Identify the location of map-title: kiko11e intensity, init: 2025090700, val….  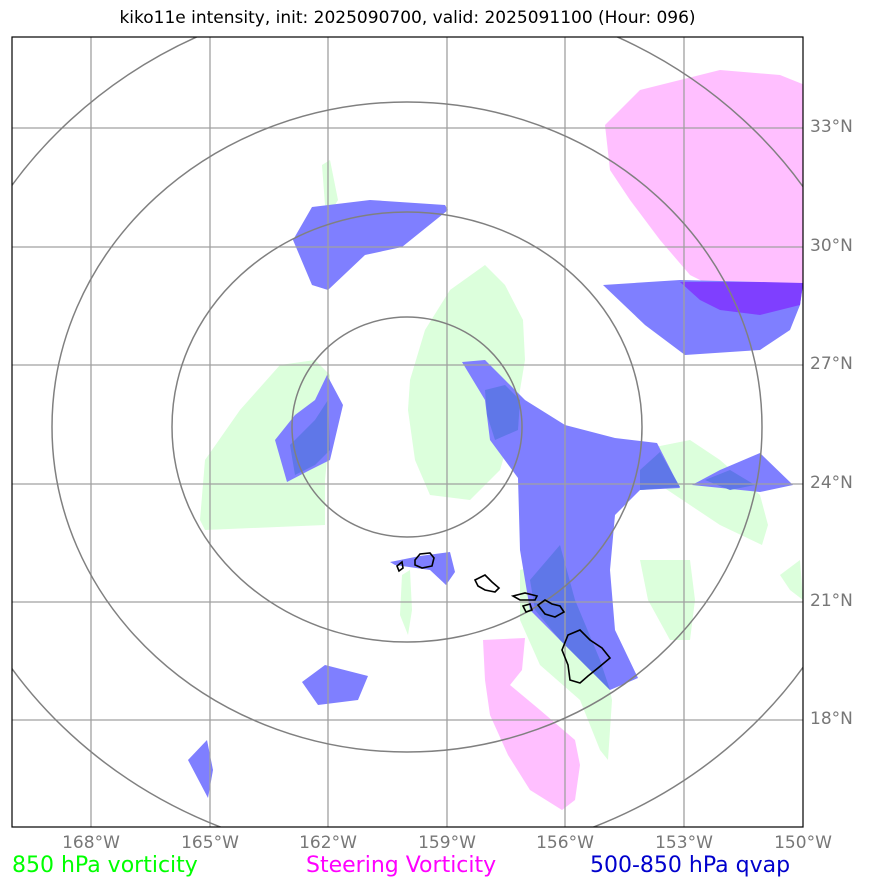
(407, 18).